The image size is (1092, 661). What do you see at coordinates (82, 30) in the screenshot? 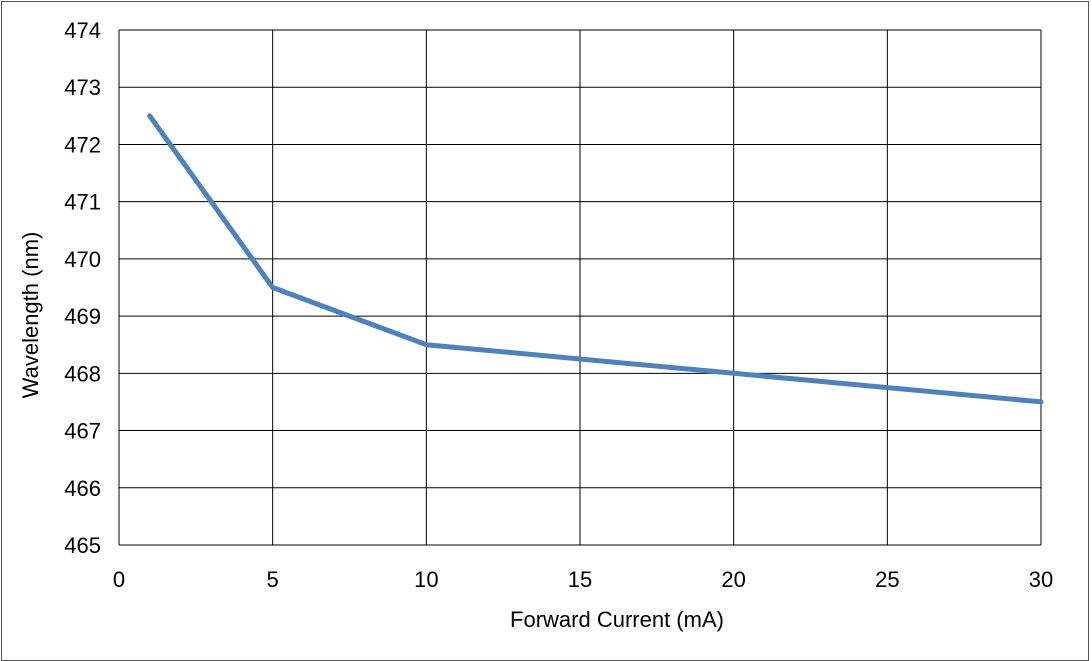
I see `y-tick-label: 474` at bounding box center [82, 30].